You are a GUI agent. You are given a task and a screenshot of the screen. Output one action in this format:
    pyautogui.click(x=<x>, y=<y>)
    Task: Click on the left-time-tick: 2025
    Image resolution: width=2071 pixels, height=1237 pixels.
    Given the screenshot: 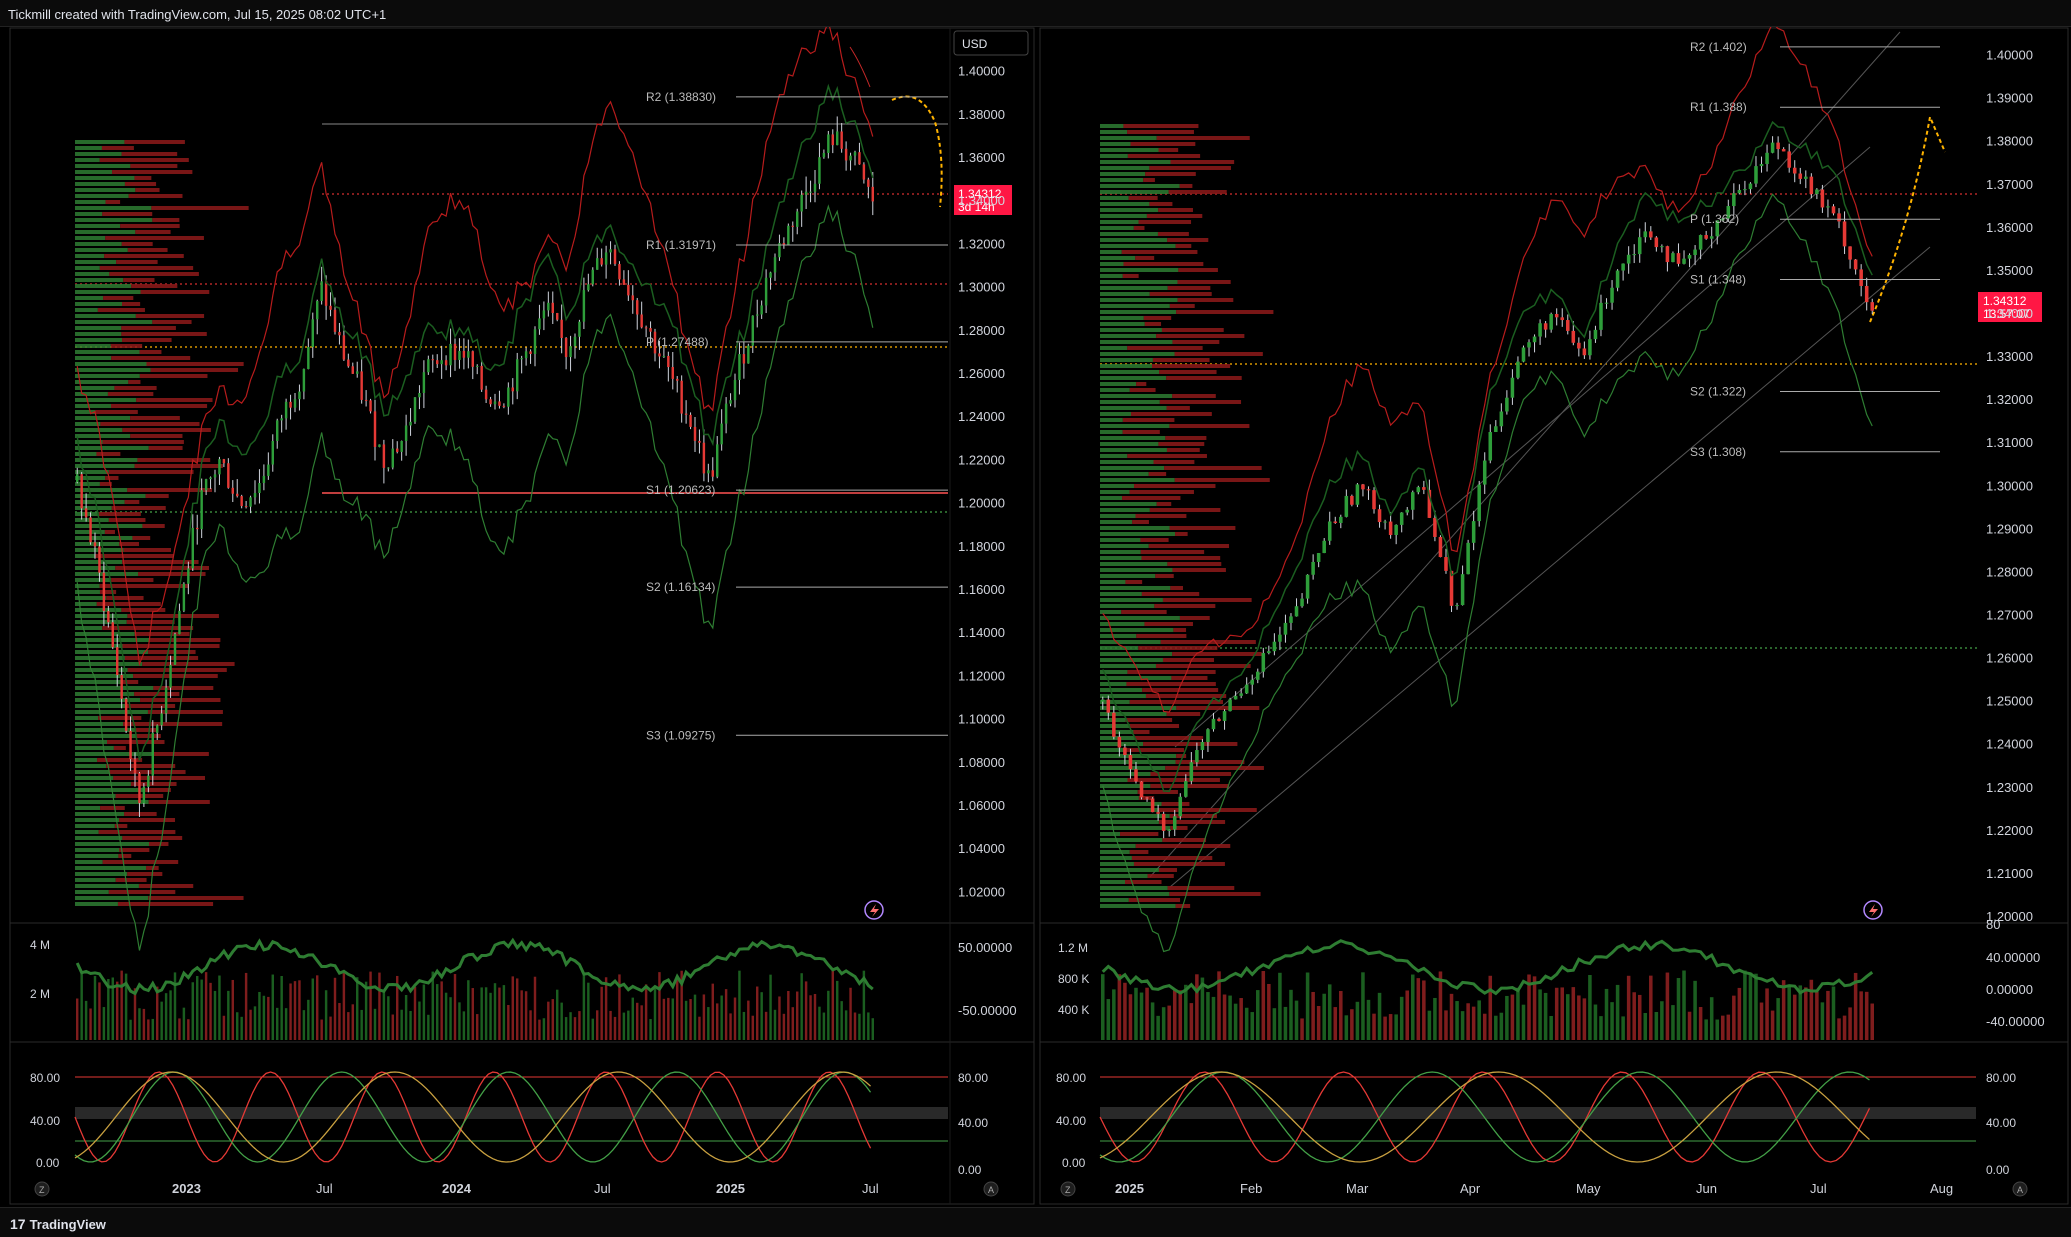 What is the action you would take?
    pyautogui.click(x=730, y=1188)
    